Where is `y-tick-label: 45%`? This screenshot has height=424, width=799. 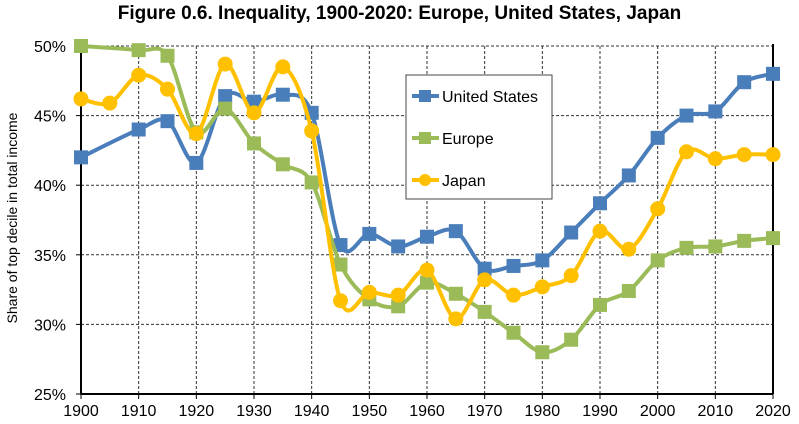
y-tick-label: 45% is located at coordinates (50, 117).